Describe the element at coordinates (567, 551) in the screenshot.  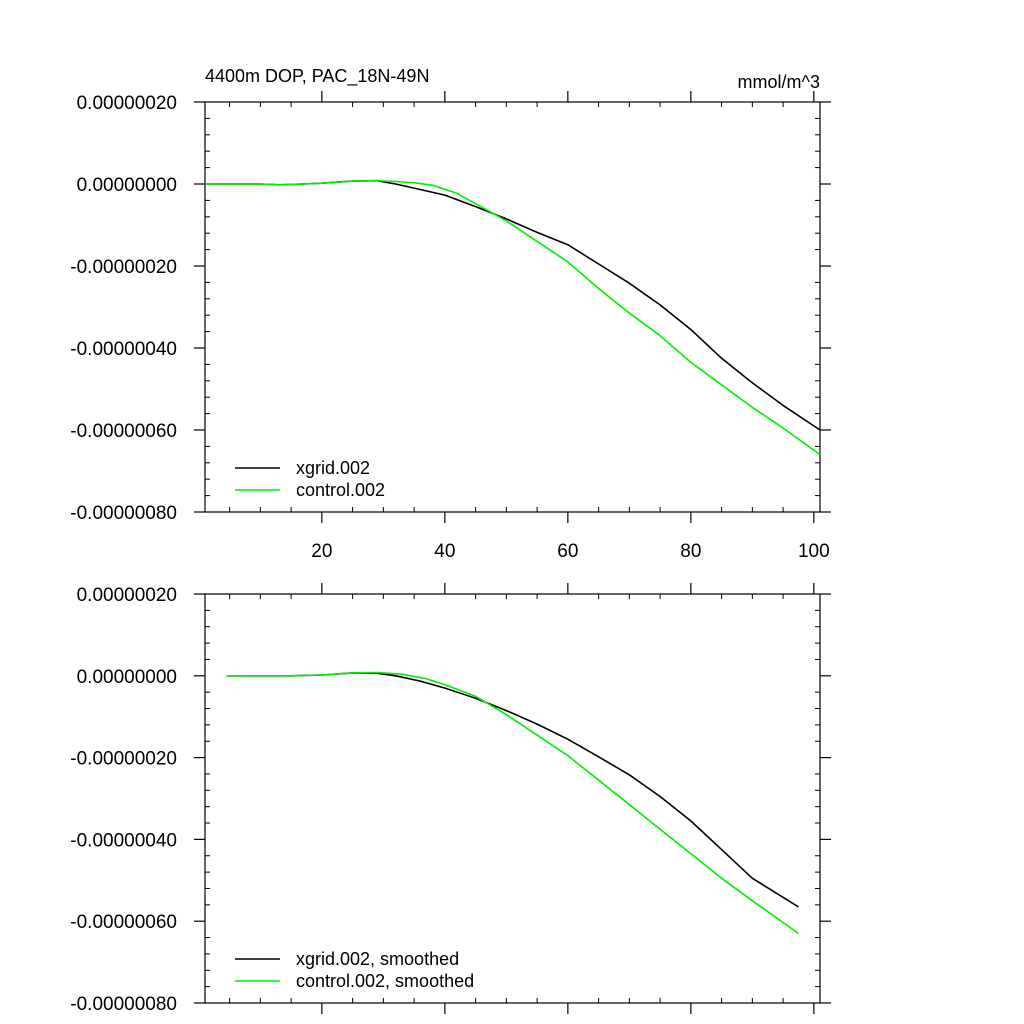
I see `x-tick-label: 60` at that location.